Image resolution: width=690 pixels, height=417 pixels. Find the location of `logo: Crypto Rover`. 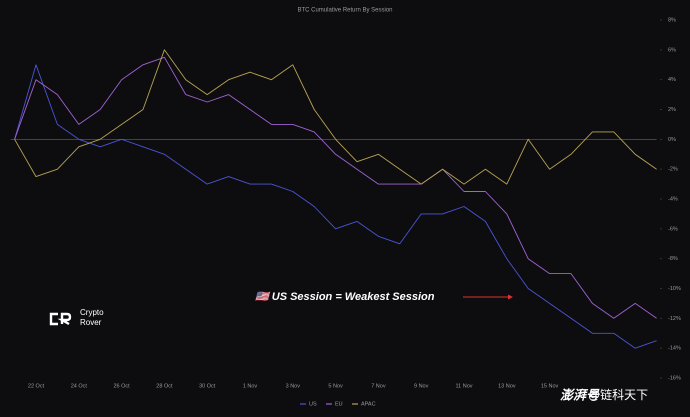

logo: Crypto Rover is located at coordinates (76, 317).